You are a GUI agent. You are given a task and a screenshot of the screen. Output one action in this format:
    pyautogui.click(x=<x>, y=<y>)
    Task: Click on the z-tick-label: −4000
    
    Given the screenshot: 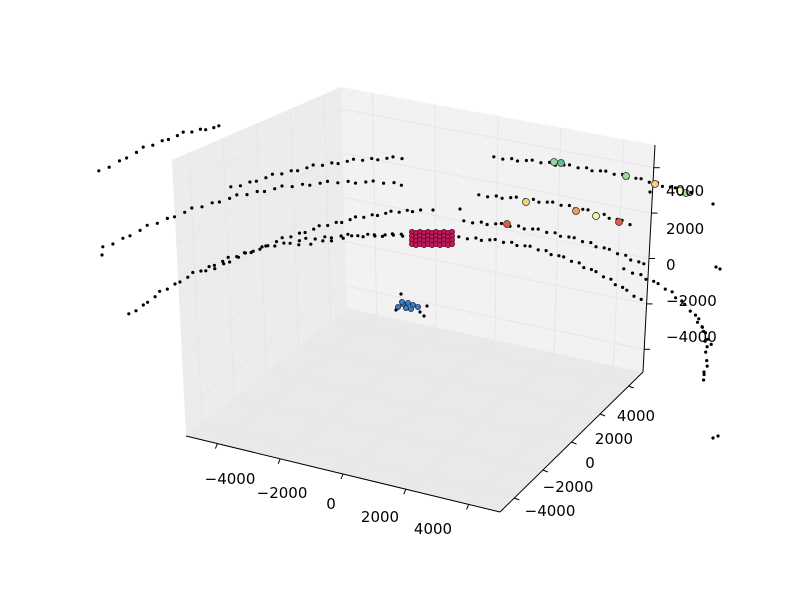 What is the action you would take?
    pyautogui.click(x=691, y=337)
    